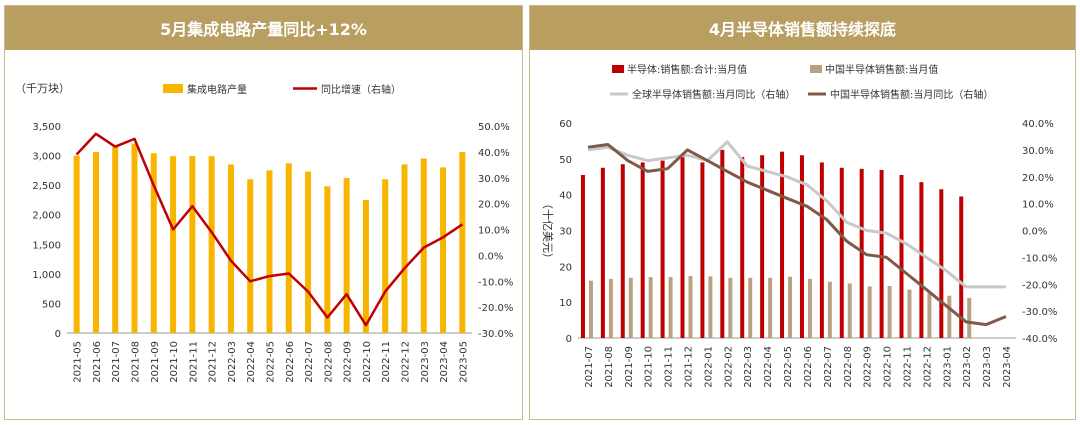  What do you see at coordinates (708, 367) in the screenshot?
I see `x-tick-label: 2022-01` at bounding box center [708, 367].